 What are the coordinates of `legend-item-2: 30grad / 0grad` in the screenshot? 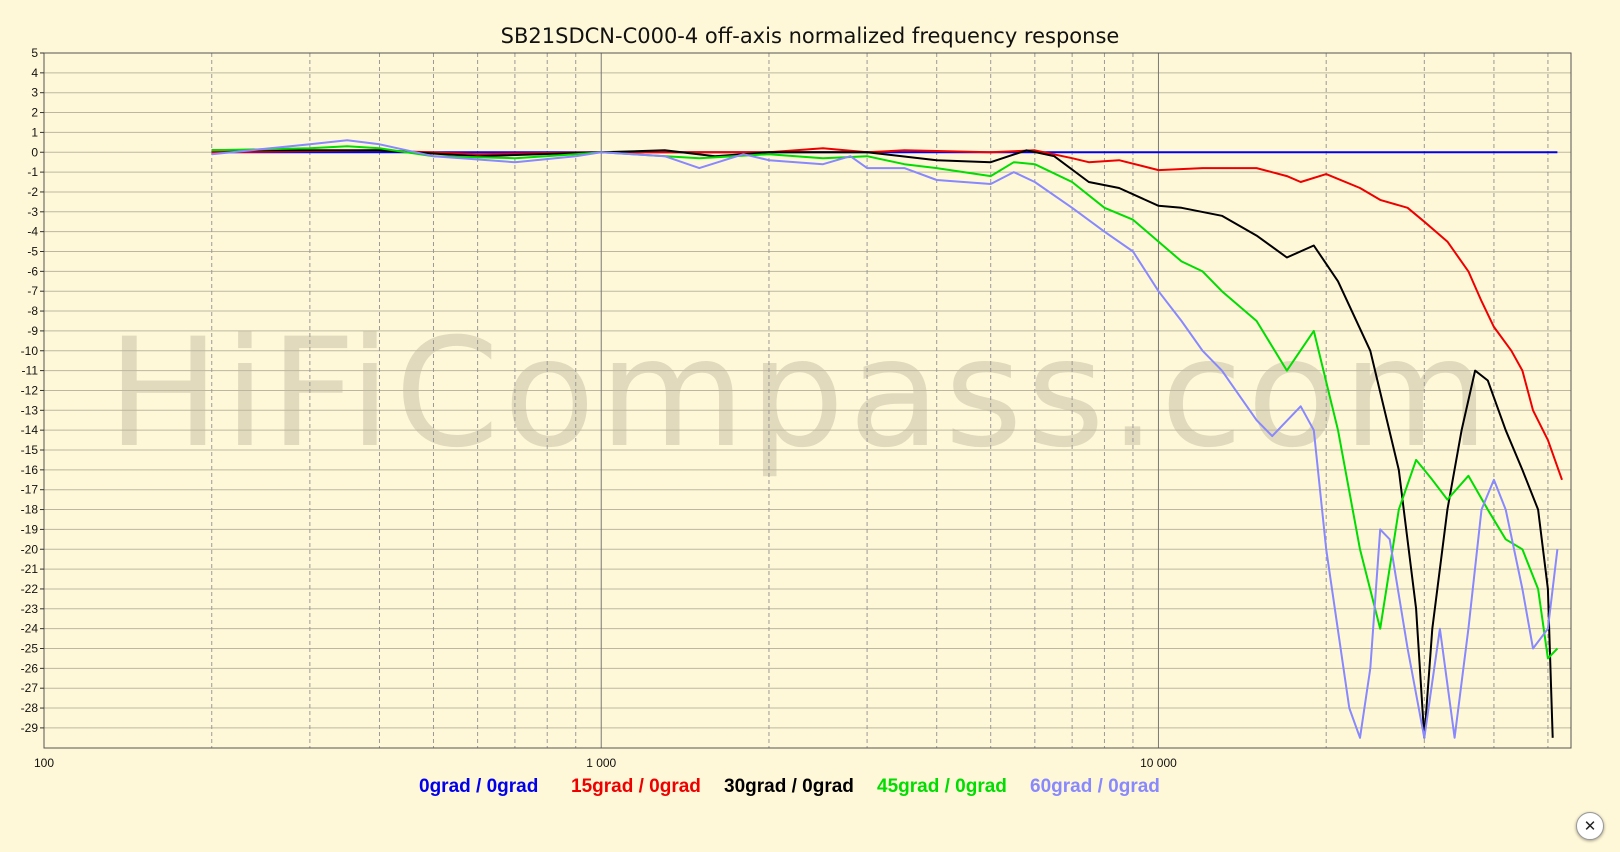 It's located at (789, 786).